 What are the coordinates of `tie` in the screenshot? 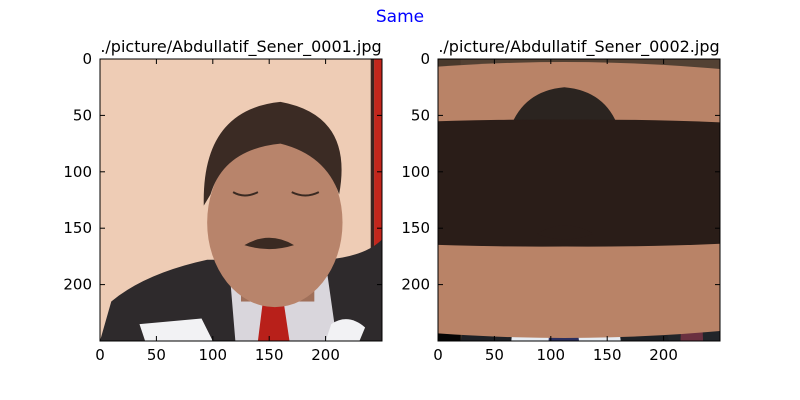 It's located at (273, 318).